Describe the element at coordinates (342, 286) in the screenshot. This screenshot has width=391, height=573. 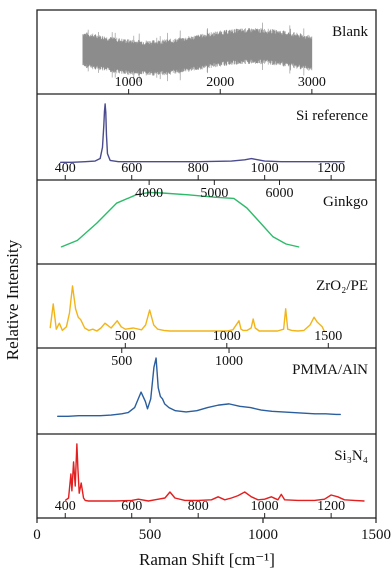
I see `panel-label-3: ZrO₂/PE` at that location.